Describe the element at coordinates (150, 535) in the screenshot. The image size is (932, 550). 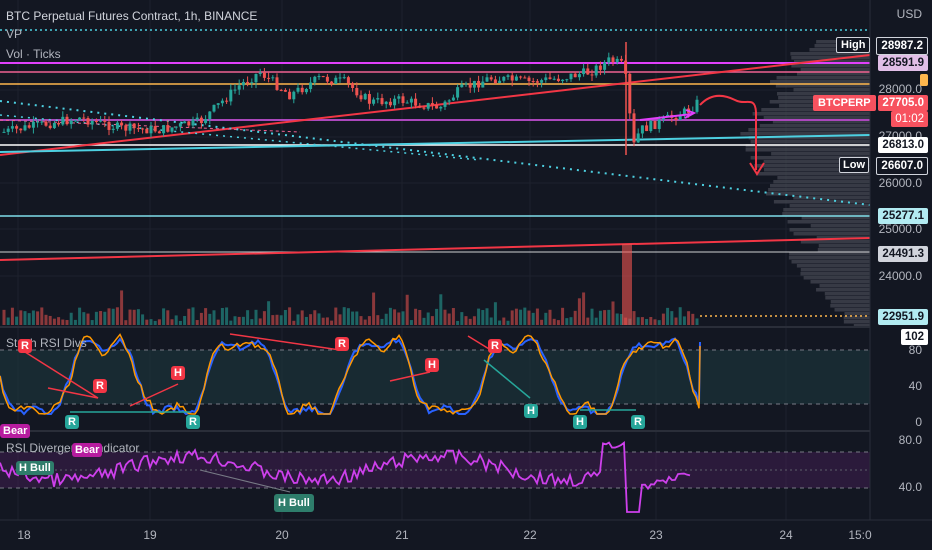
I see `date-label: 19` at that location.